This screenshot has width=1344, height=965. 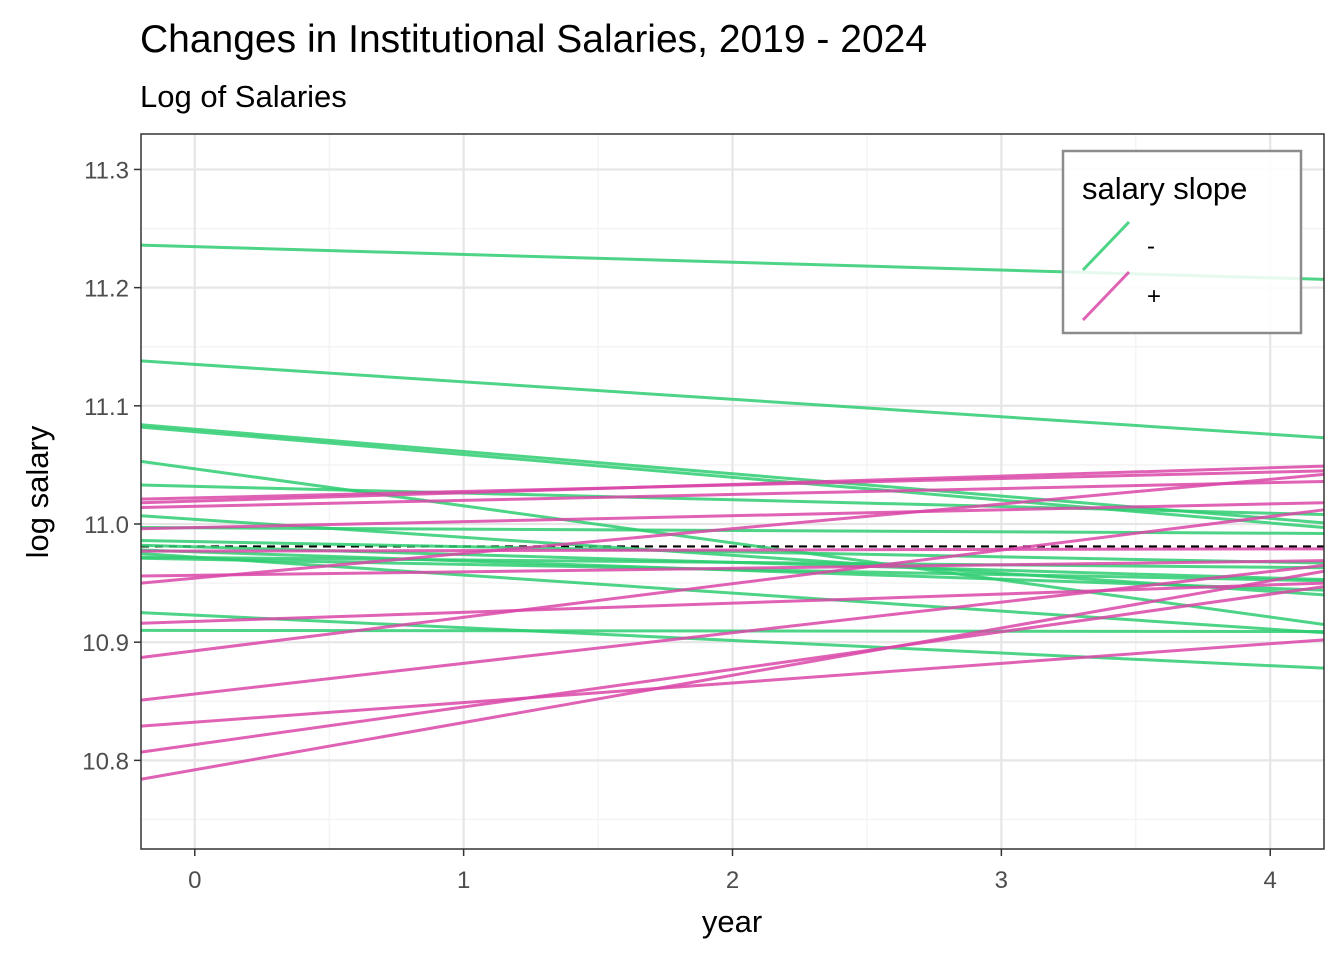 I want to click on legend-entry-label: -, so click(x=1151, y=246).